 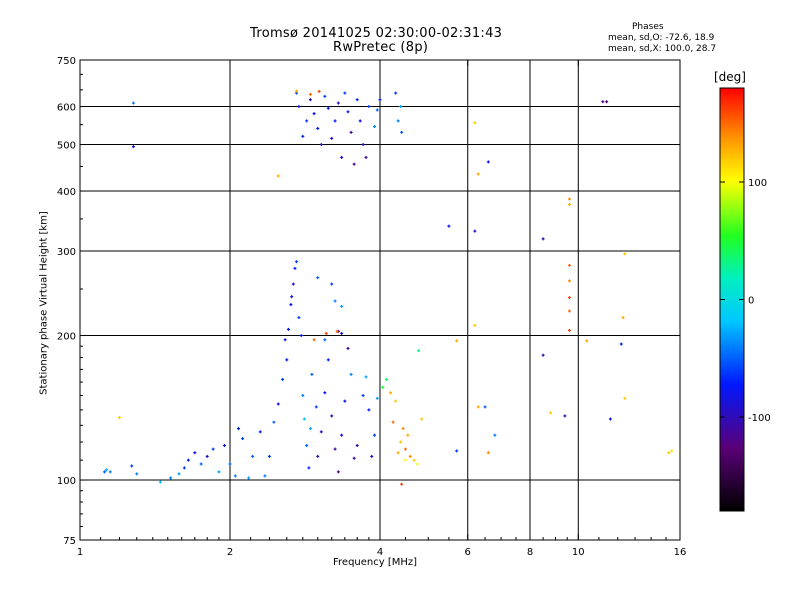 I want to click on colorbar-title: [deg], so click(x=730, y=77).